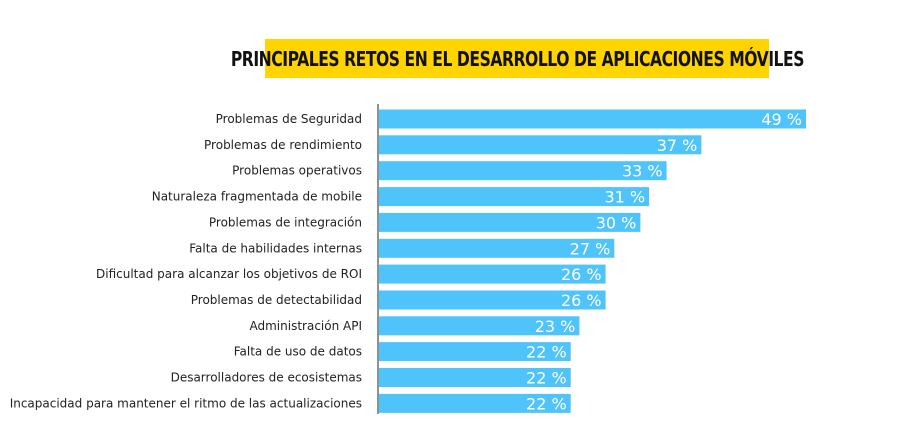  Describe the element at coordinates (306, 326) in the screenshot. I see `category-label: Administración API` at that location.